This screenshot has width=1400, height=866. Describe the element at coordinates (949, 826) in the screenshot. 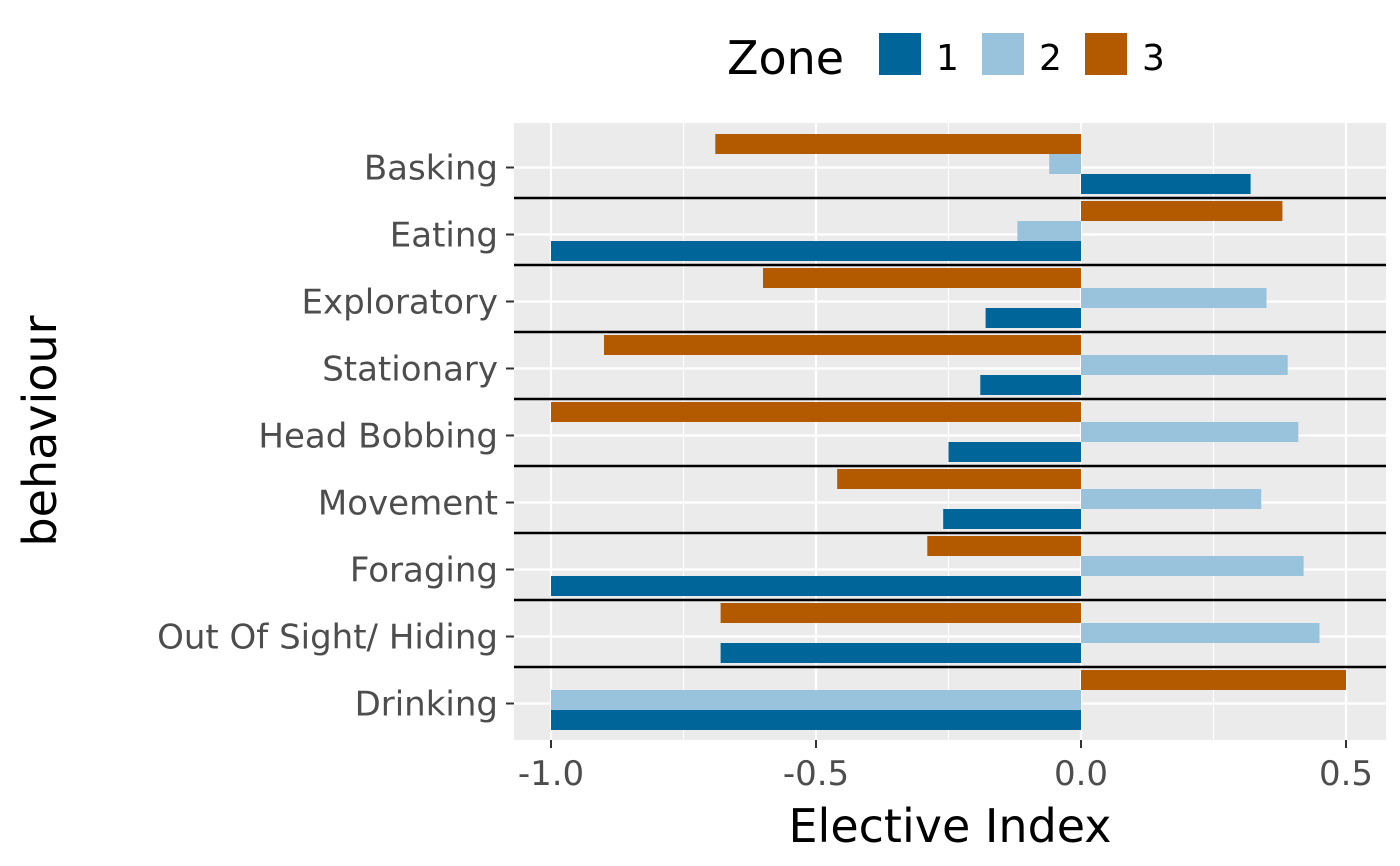

I see `x-axis-title: Elective Index` at that location.